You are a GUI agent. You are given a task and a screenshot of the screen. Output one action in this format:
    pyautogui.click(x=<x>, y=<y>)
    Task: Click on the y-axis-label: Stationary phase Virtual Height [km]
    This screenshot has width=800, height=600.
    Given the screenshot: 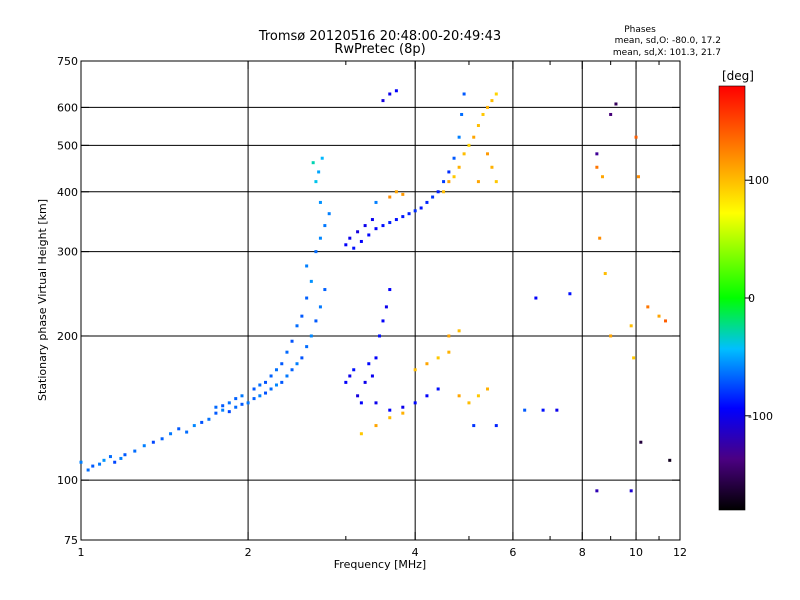 What is the action you would take?
    pyautogui.click(x=42, y=300)
    